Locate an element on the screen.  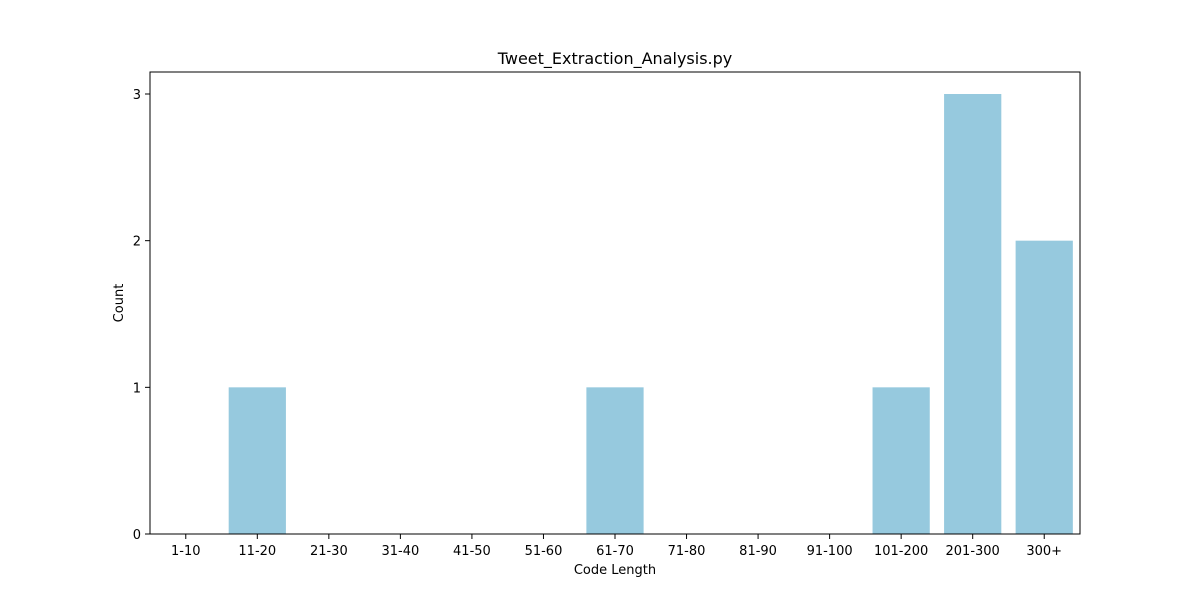
x-tick-label: 81-90 is located at coordinates (758, 551).